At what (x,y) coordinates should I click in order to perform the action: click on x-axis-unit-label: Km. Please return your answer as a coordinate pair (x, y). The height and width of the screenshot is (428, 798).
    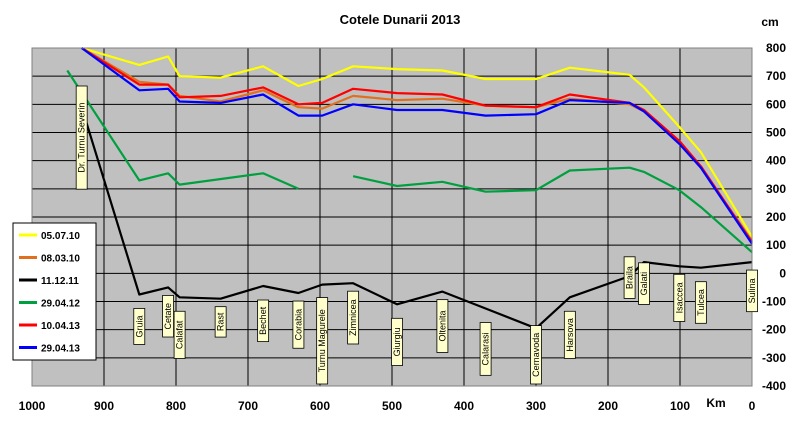
    Looking at the image, I should click on (715, 403).